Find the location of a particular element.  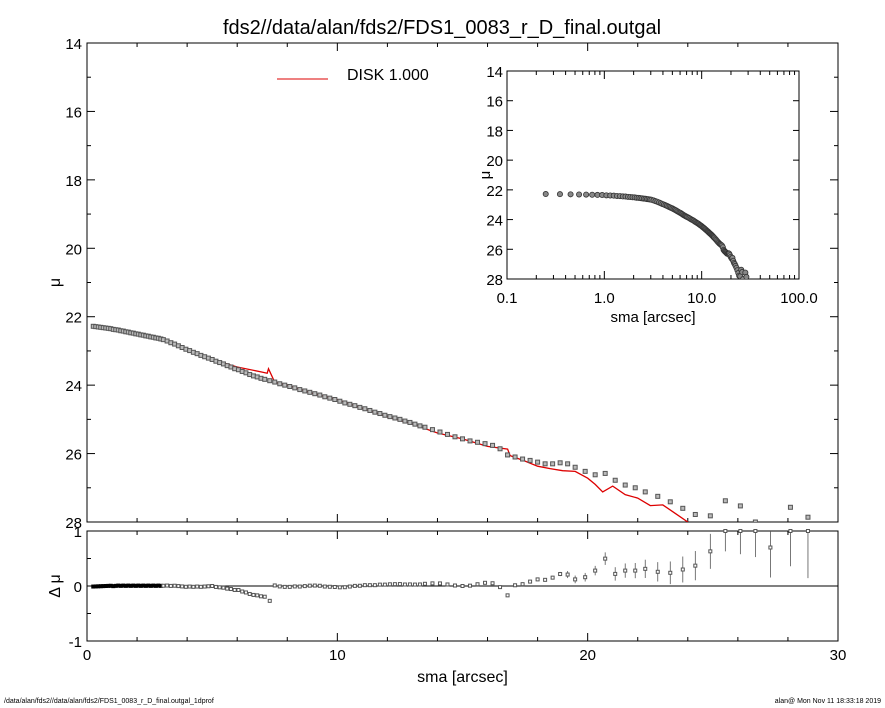

main-y-axis-label: μ is located at coordinates (55, 282).